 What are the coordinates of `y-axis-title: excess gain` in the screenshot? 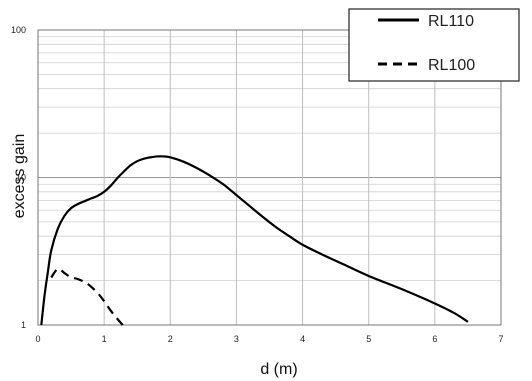 It's located at (19, 176).